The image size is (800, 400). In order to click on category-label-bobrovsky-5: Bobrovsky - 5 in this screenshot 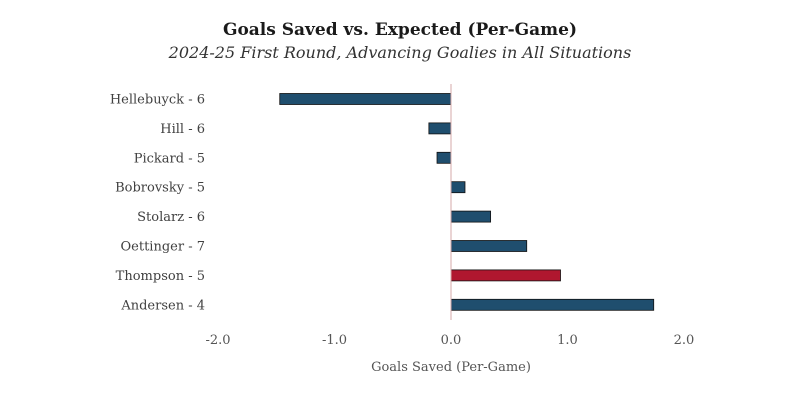, I will do `click(160, 188)`.